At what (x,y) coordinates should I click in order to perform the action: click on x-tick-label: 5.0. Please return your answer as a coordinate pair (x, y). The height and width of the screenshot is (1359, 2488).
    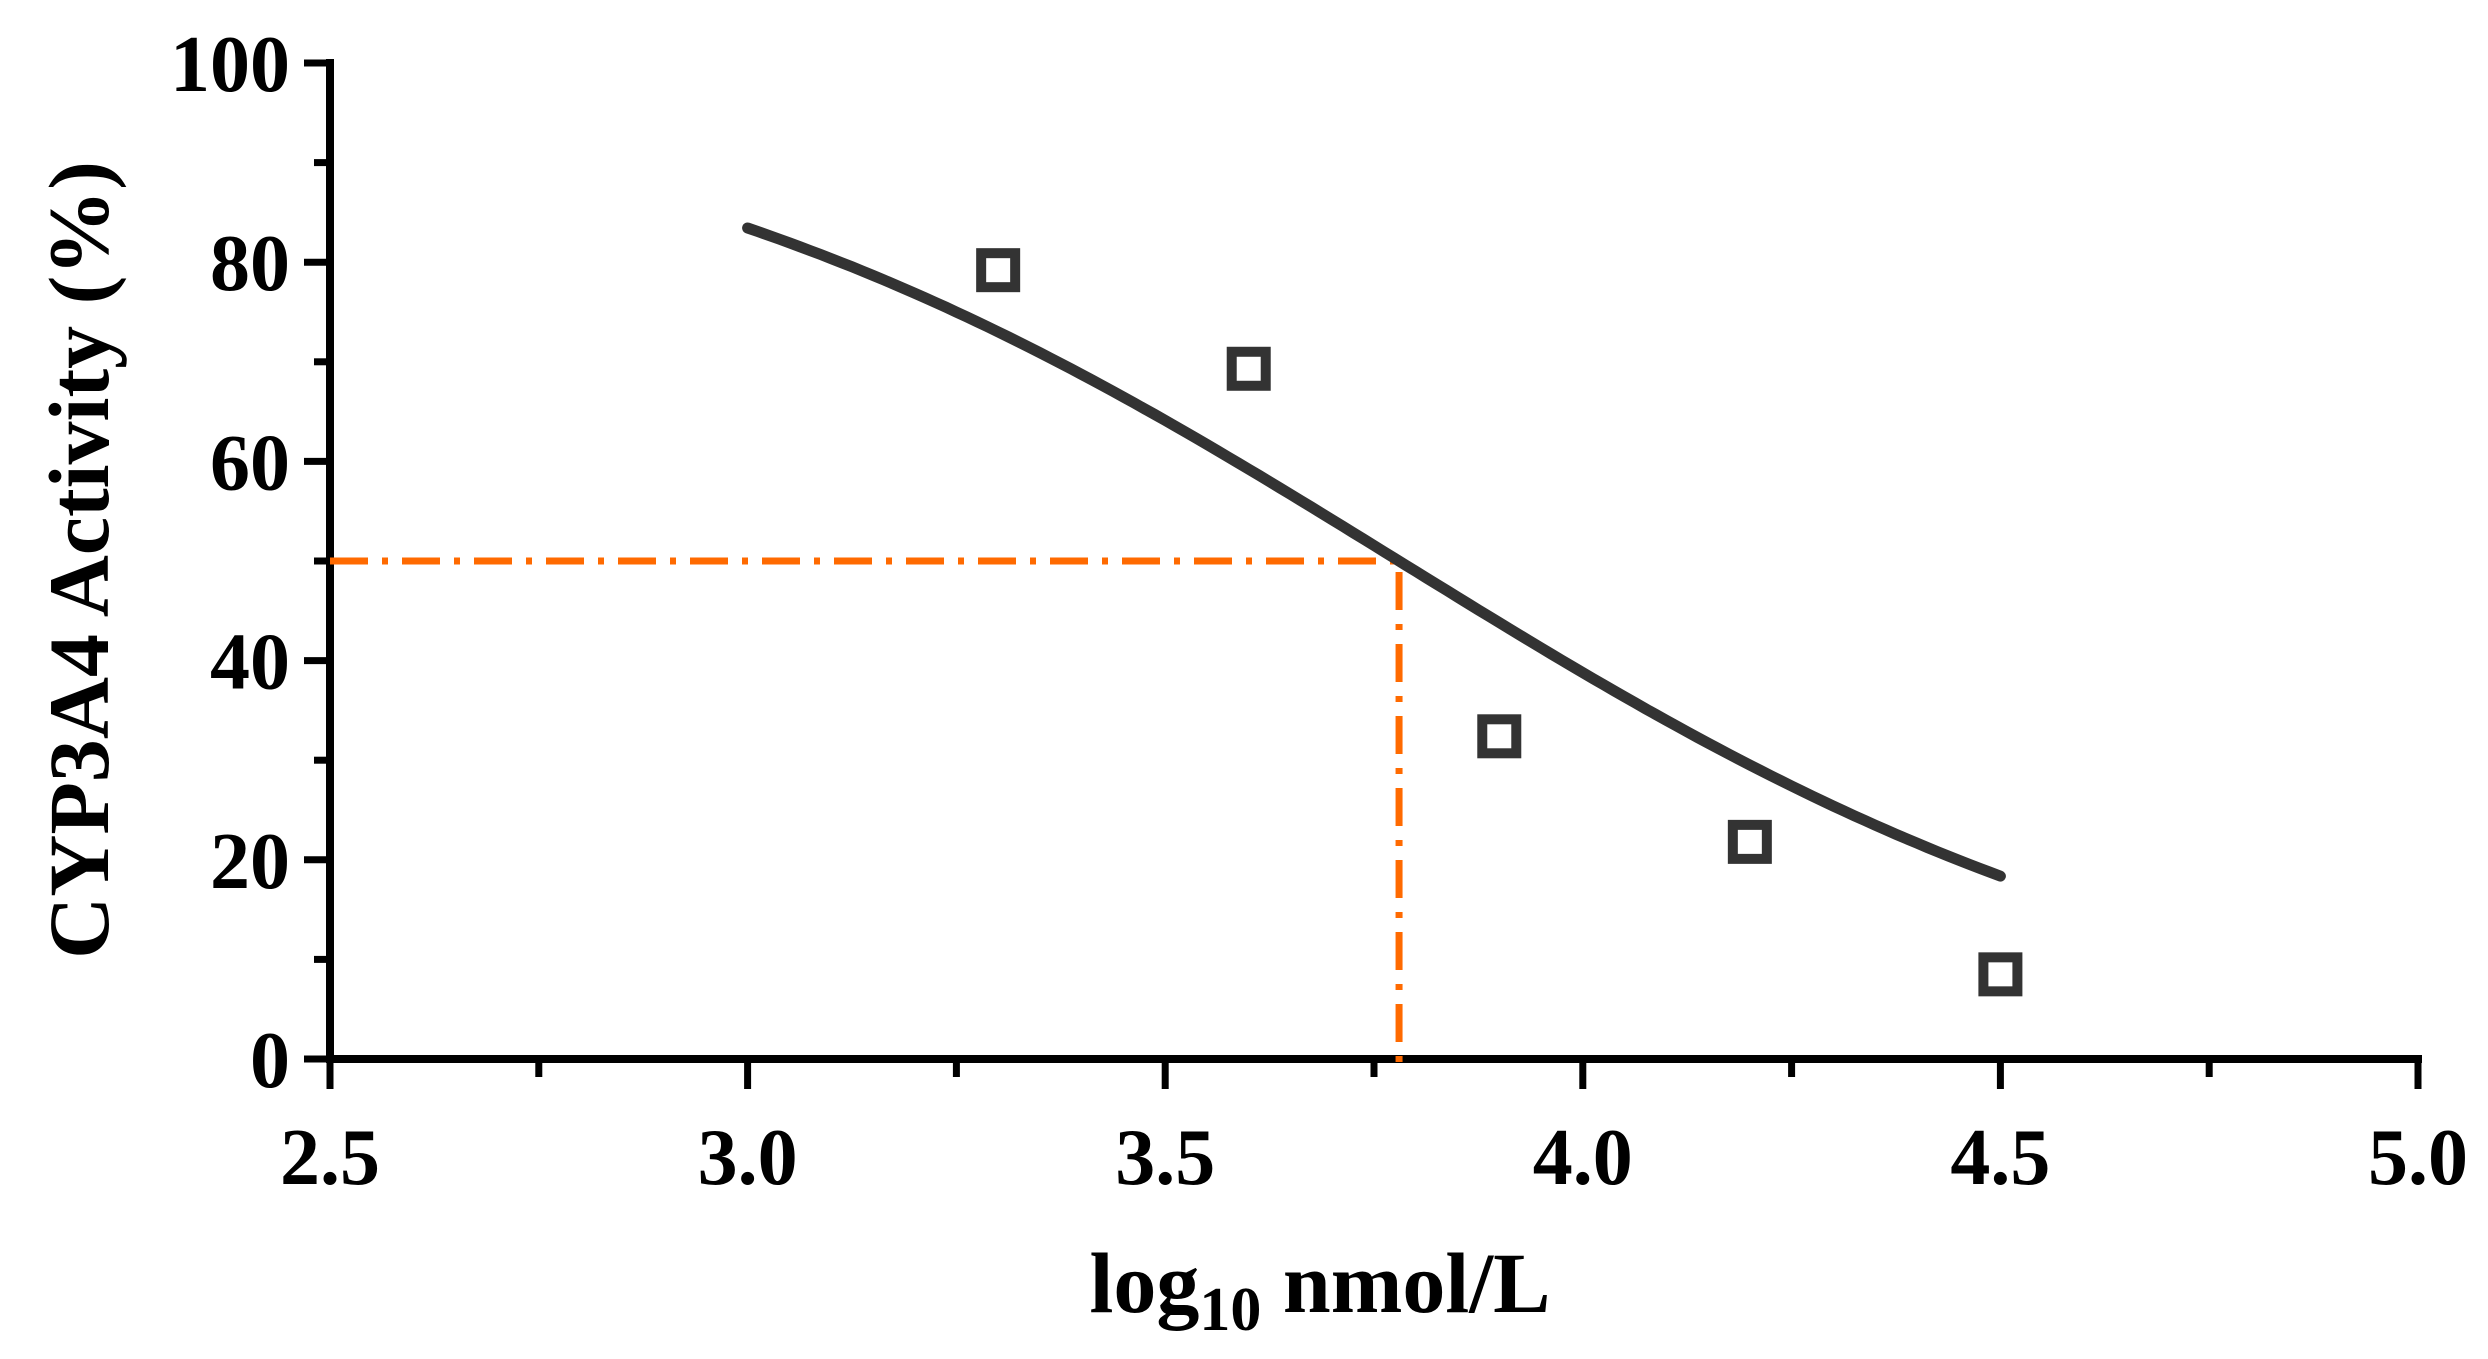
    Looking at the image, I should click on (2418, 1158).